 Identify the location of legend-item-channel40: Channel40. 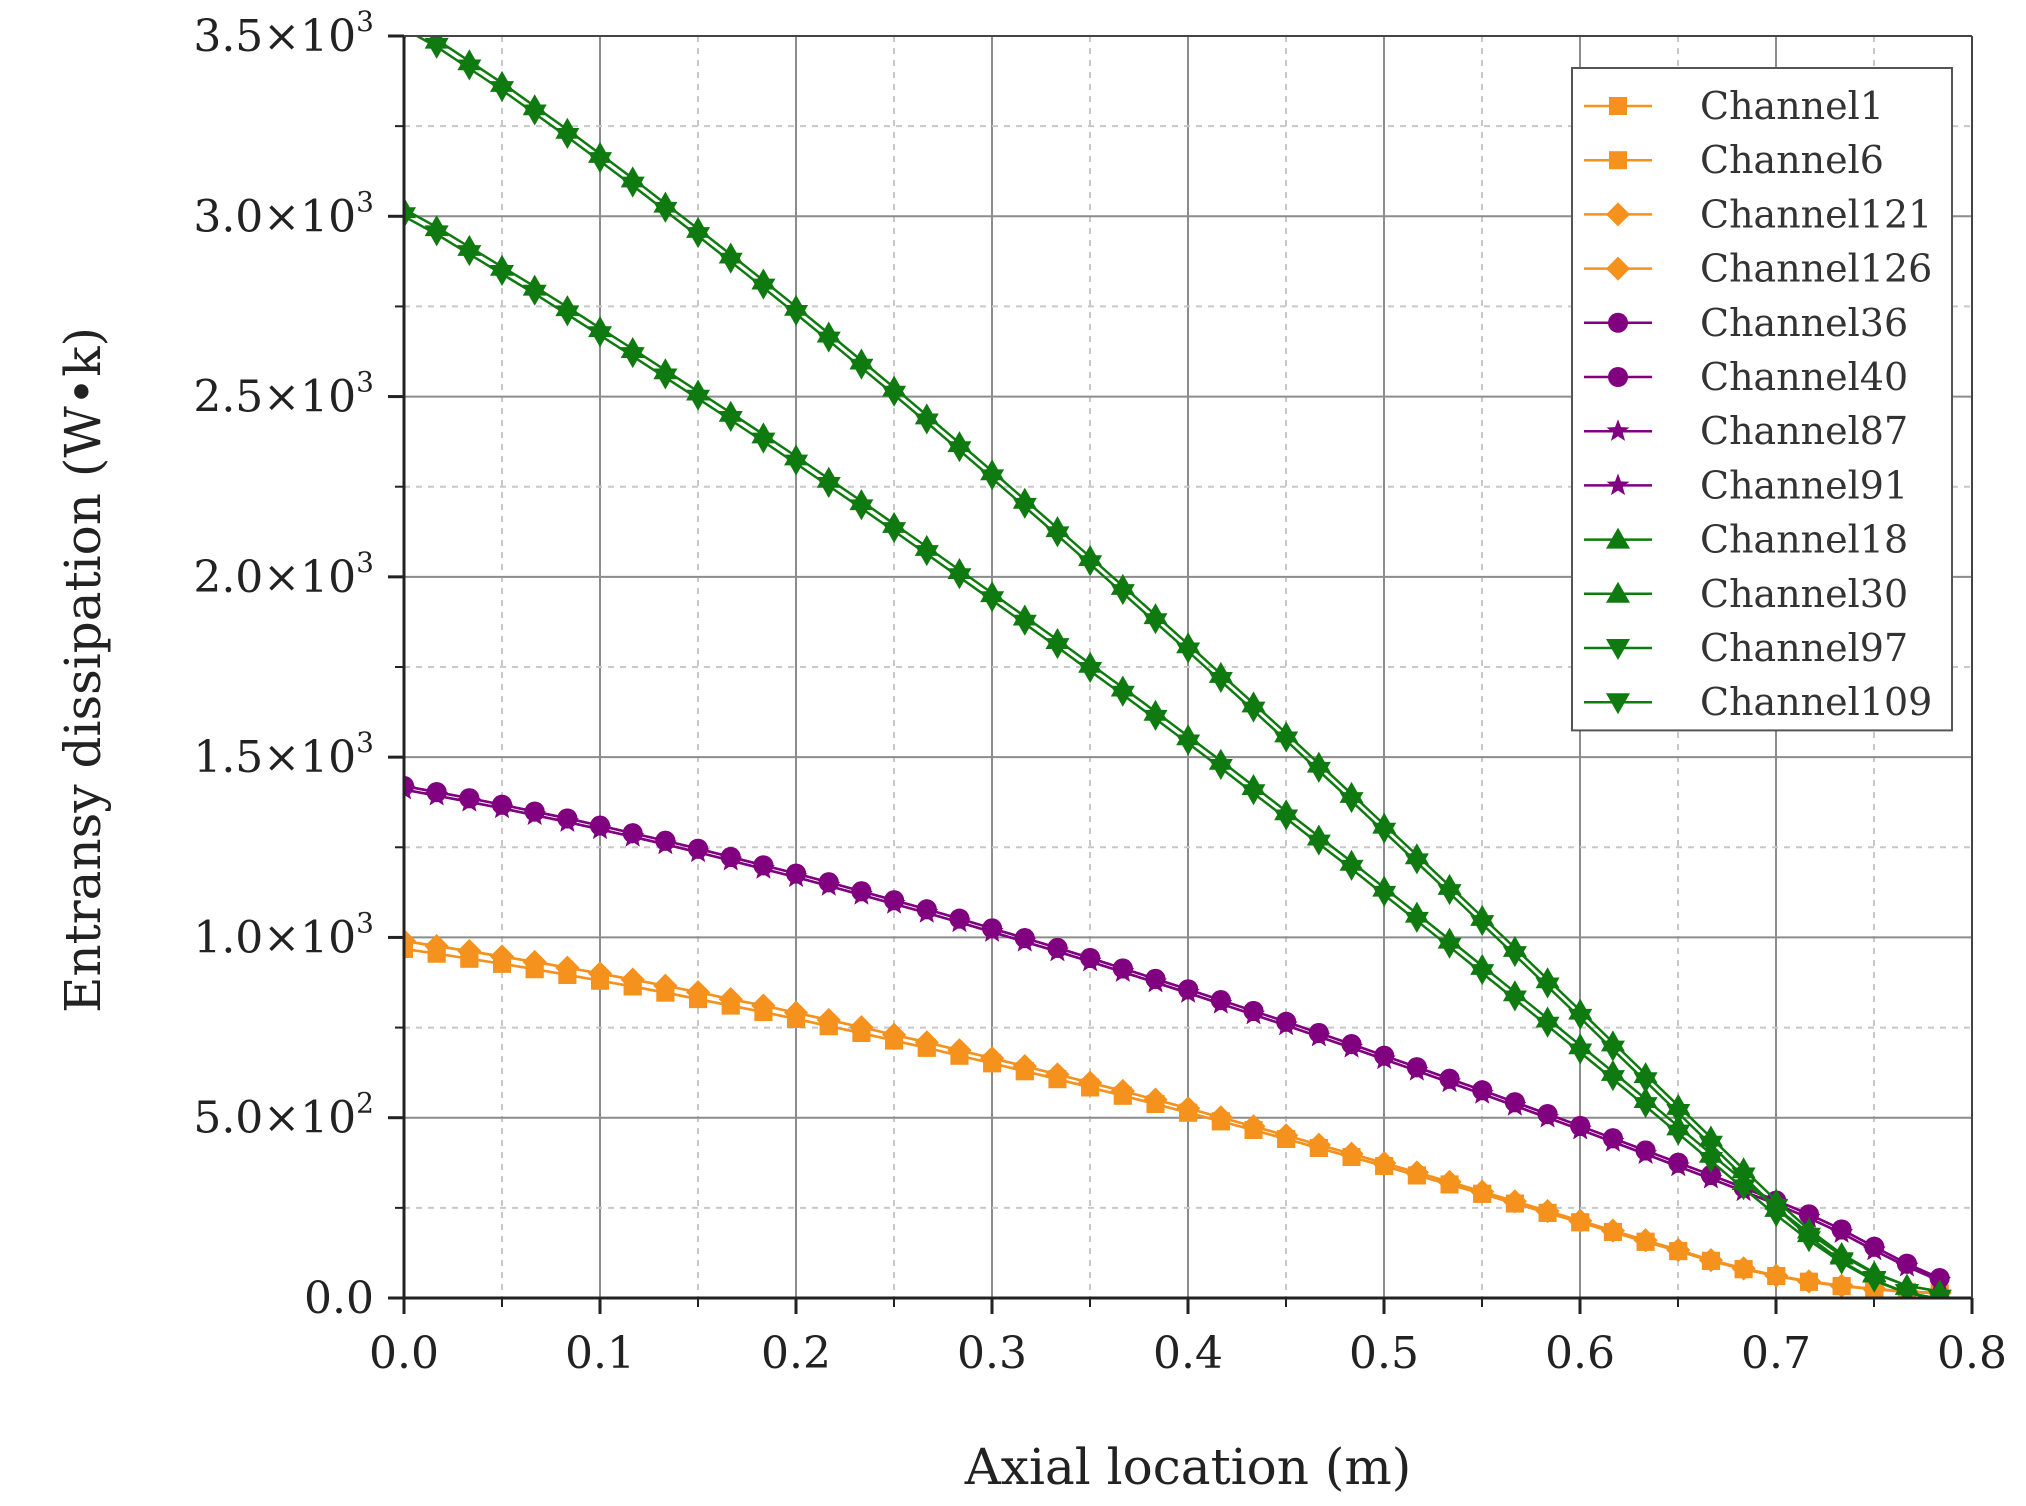
(1746, 377).